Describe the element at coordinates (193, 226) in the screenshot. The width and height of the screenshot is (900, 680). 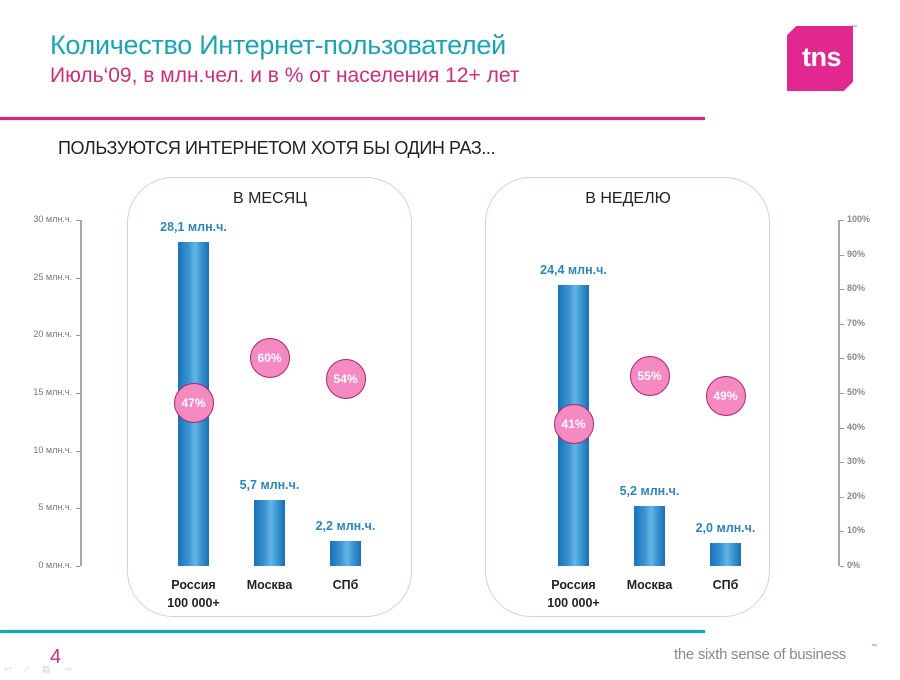
I see `bar-value-label: 28,1 млн.ч.` at that location.